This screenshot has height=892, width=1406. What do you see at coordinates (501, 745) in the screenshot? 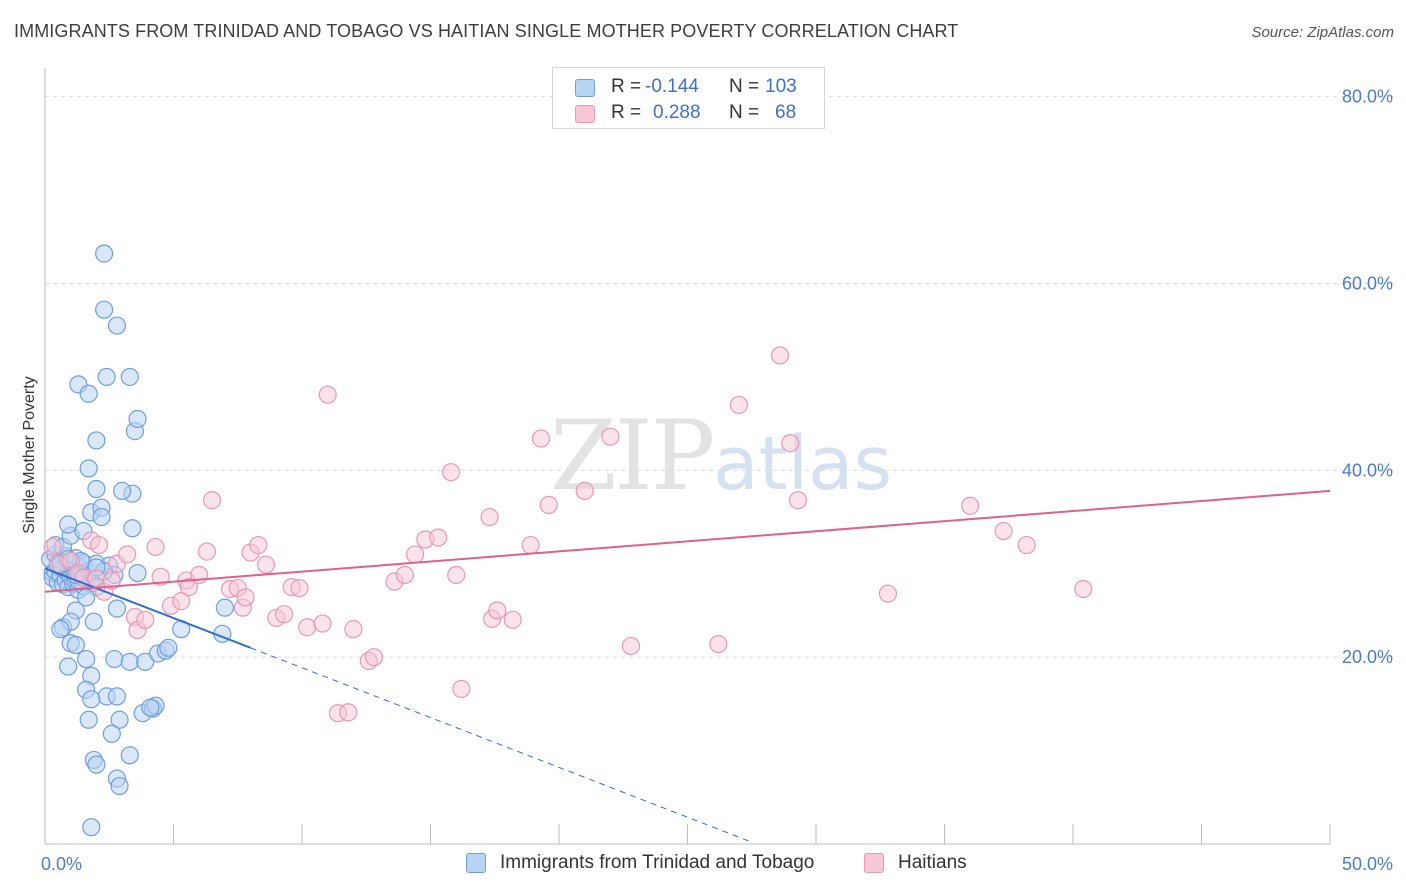
I see `trend-line-trinidad-extension` at bounding box center [501, 745].